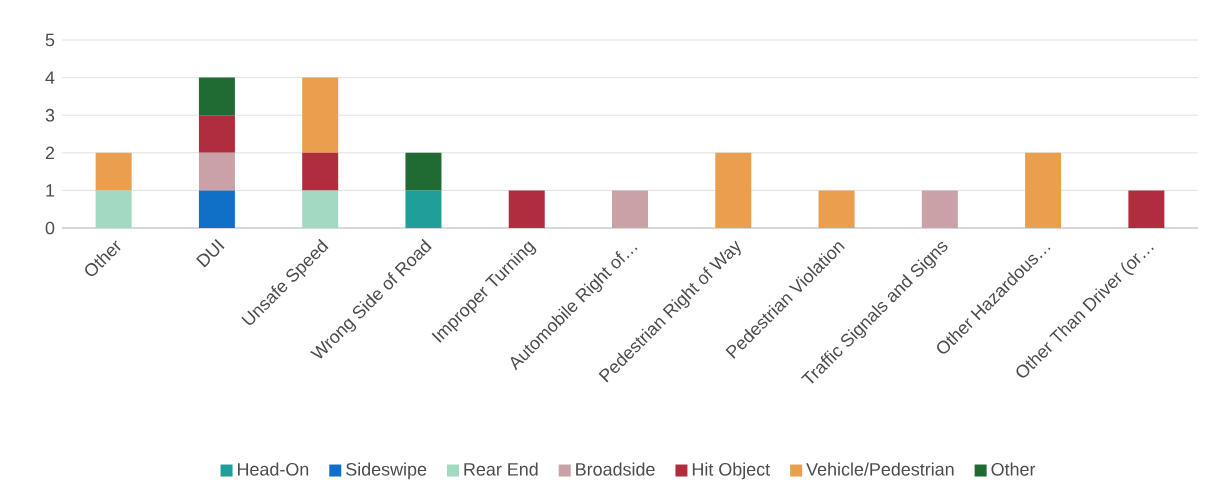 The image size is (1219, 504). I want to click on legend-label: Sideswipe, so click(386, 471).